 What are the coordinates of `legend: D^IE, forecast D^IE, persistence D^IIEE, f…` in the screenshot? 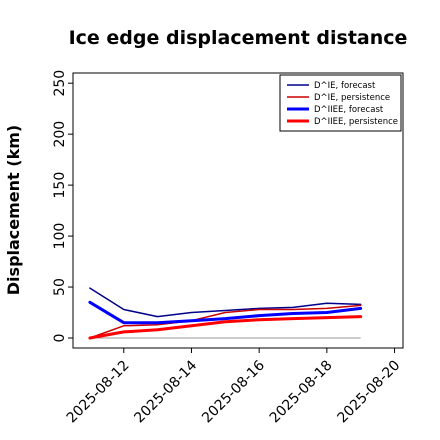 It's located at (340, 103).